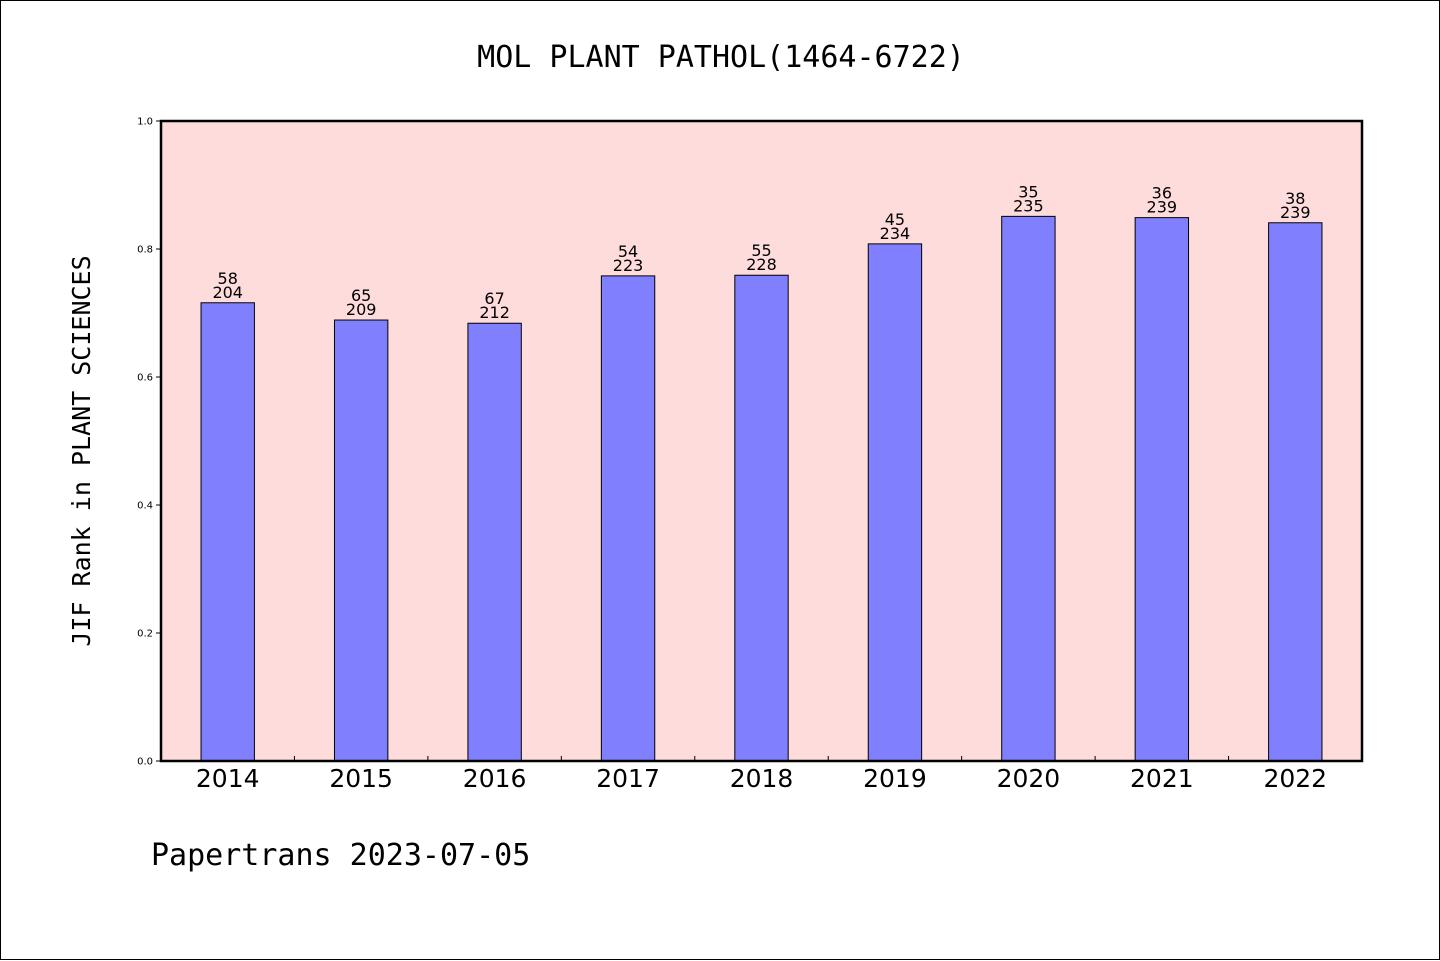  What do you see at coordinates (145, 250) in the screenshot?
I see `y-tick-label: 0.8` at bounding box center [145, 250].